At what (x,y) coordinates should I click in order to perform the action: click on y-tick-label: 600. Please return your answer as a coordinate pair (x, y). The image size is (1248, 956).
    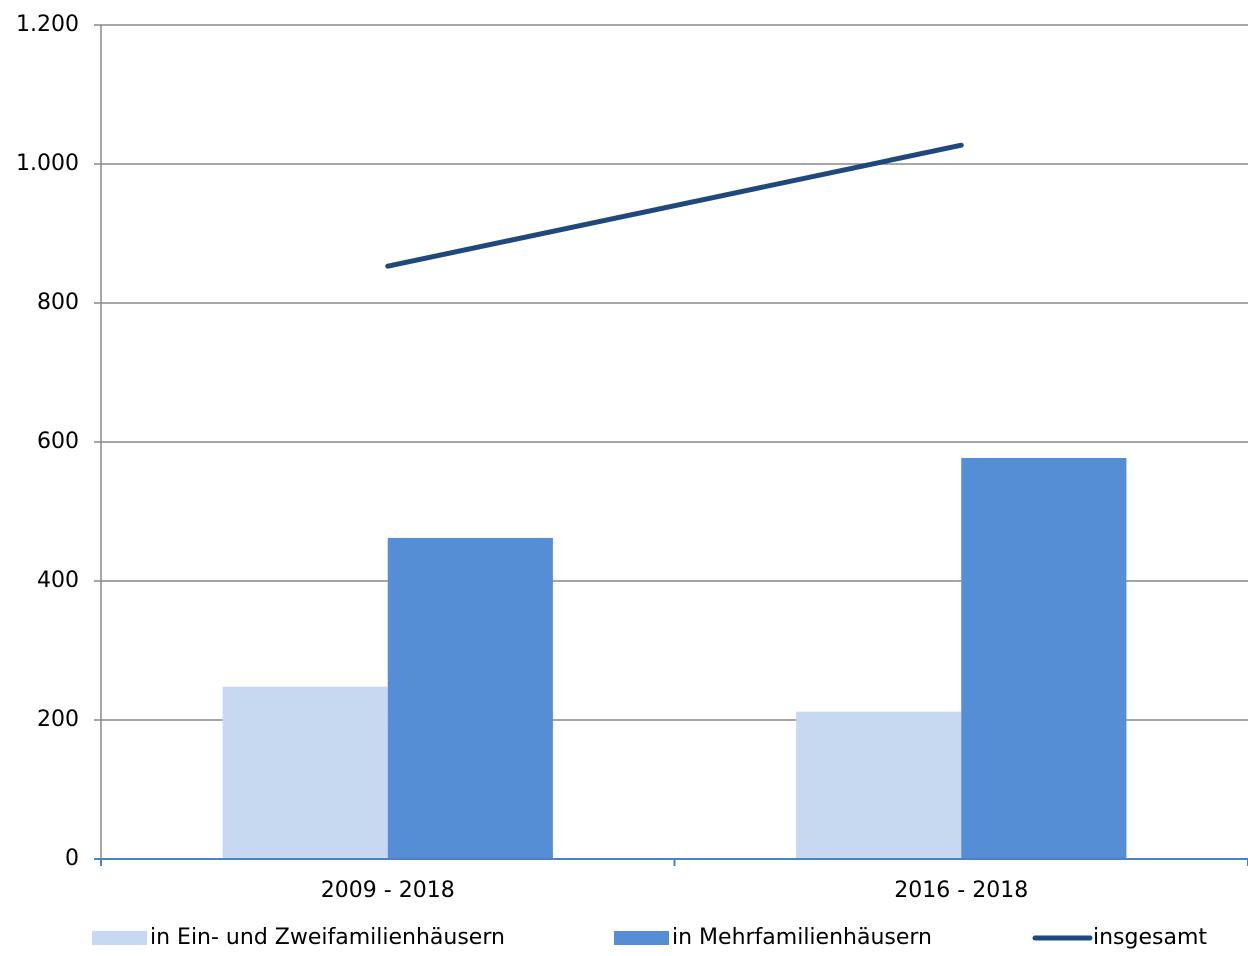
    Looking at the image, I should click on (58, 441).